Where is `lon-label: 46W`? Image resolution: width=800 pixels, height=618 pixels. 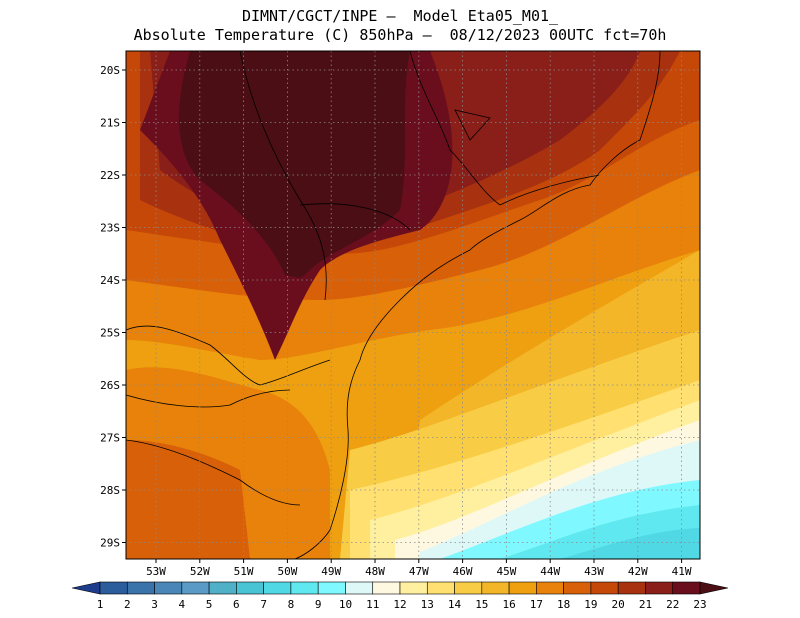 lon-label: 46W is located at coordinates (463, 571).